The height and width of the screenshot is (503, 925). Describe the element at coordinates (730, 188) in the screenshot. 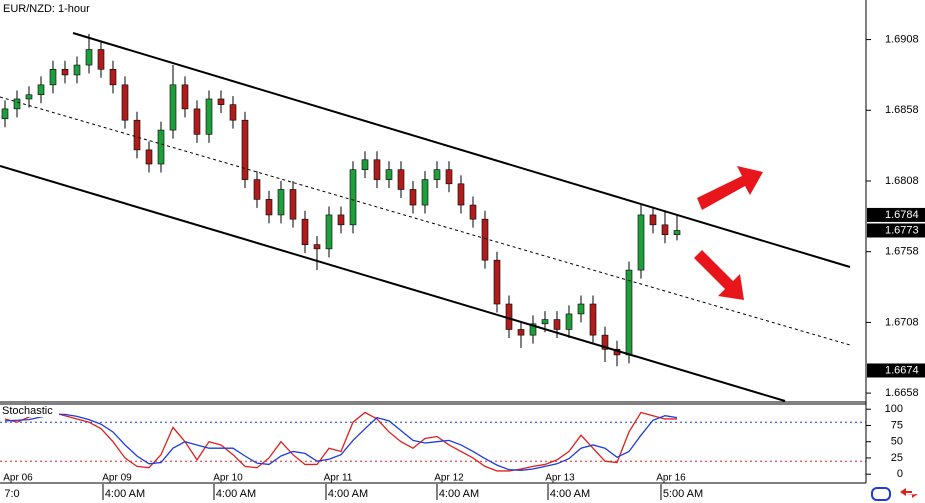

I see `arrow-up` at that location.